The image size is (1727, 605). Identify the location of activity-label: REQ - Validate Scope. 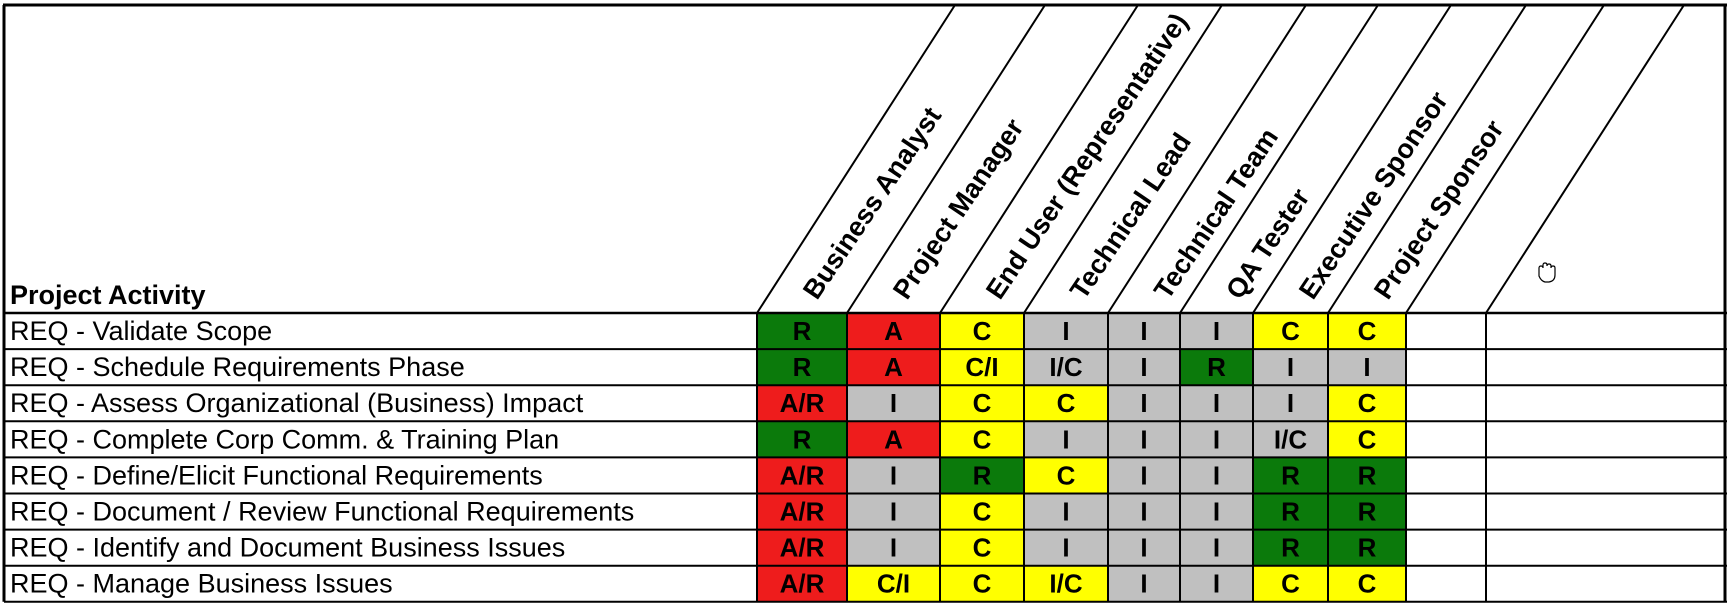
(141, 331).